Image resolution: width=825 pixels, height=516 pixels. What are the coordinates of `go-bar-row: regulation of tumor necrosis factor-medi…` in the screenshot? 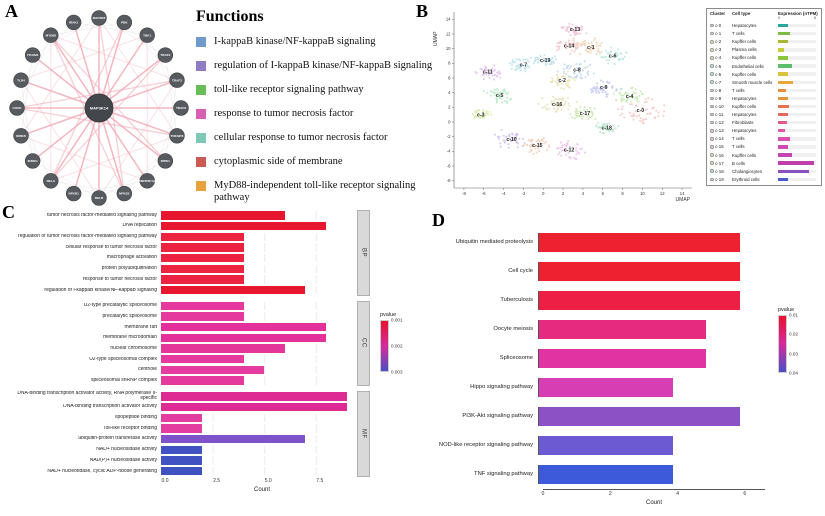 It's located at (181, 236).